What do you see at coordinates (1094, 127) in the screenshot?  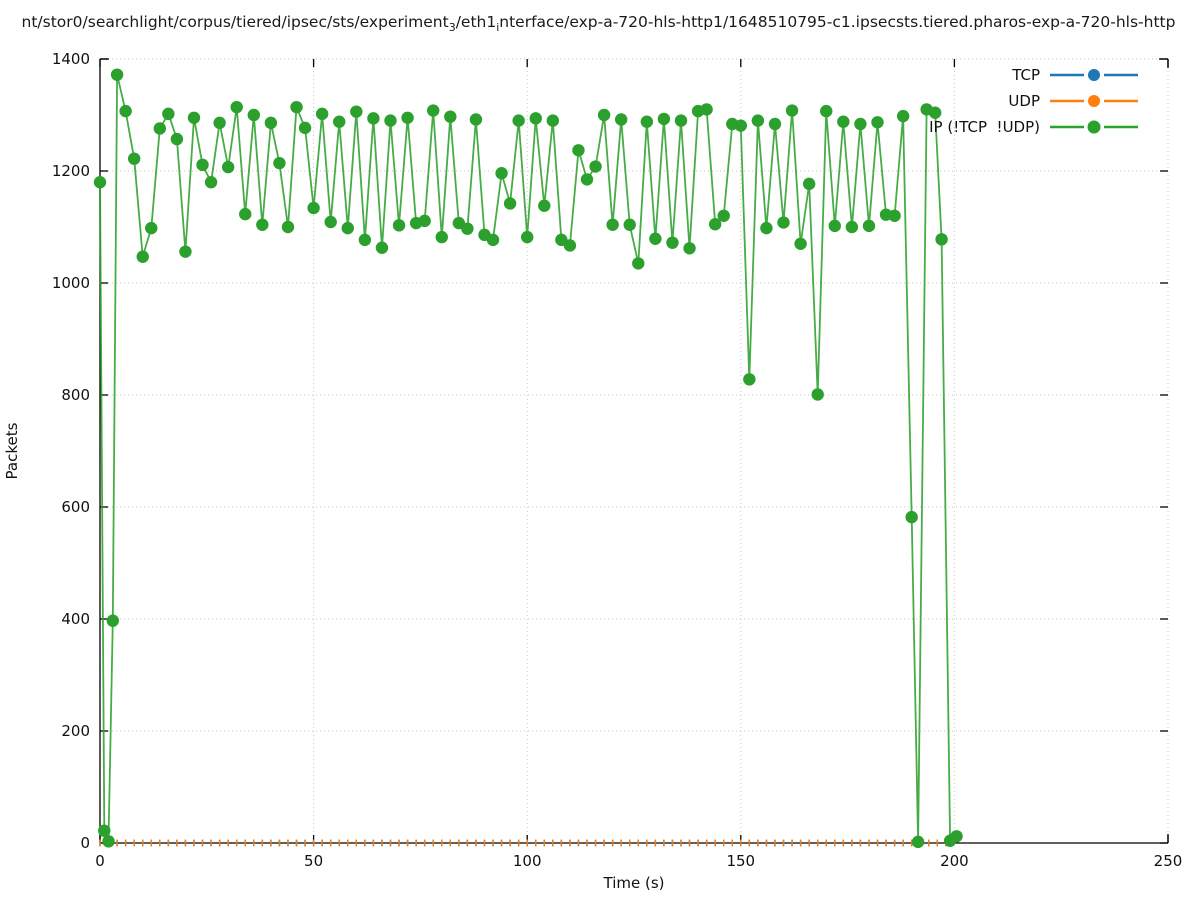 I see `legend-marker-ip-other` at bounding box center [1094, 127].